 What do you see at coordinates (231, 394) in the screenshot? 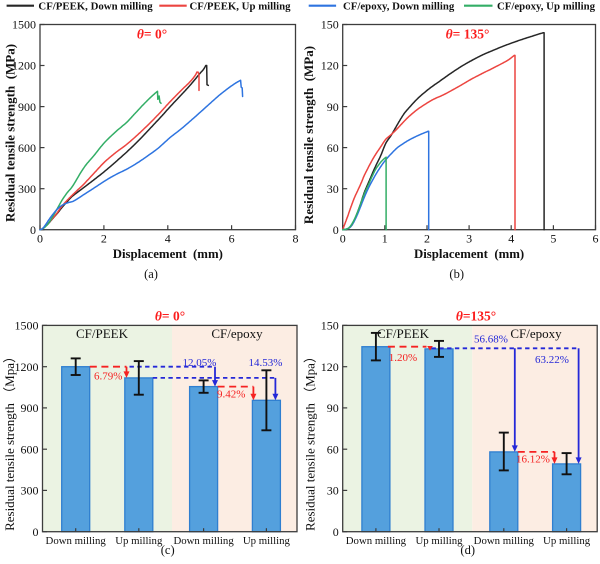
I see `svg-text: 9.42%` at bounding box center [231, 394].